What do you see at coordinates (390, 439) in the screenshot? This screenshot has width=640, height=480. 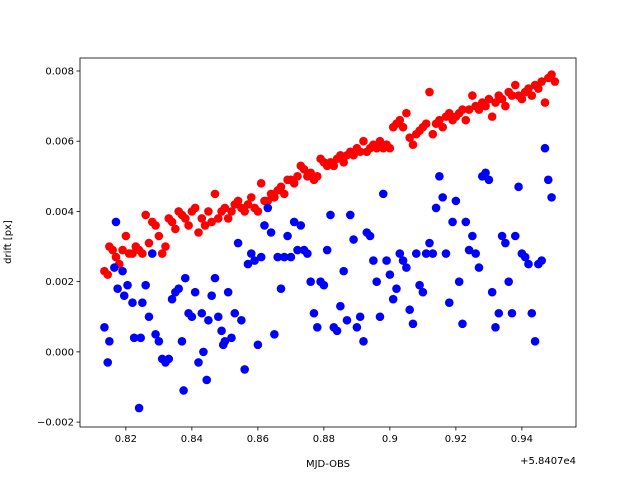 I see `x-tick-label: 0.9` at bounding box center [390, 439].